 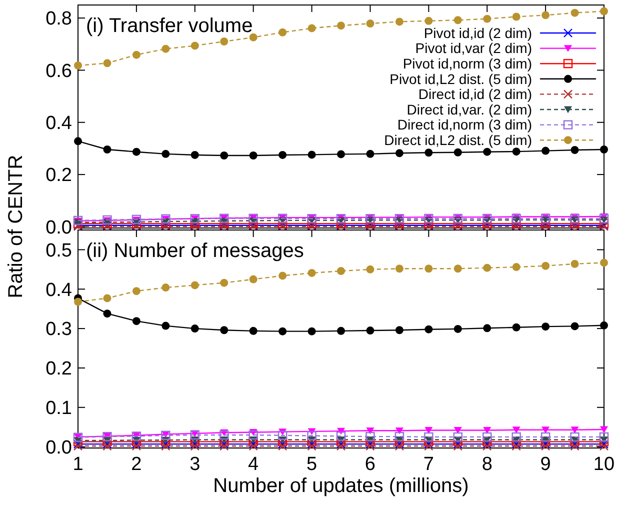 I want to click on x-axis-title: Number of updates (millions), so click(x=341, y=486).